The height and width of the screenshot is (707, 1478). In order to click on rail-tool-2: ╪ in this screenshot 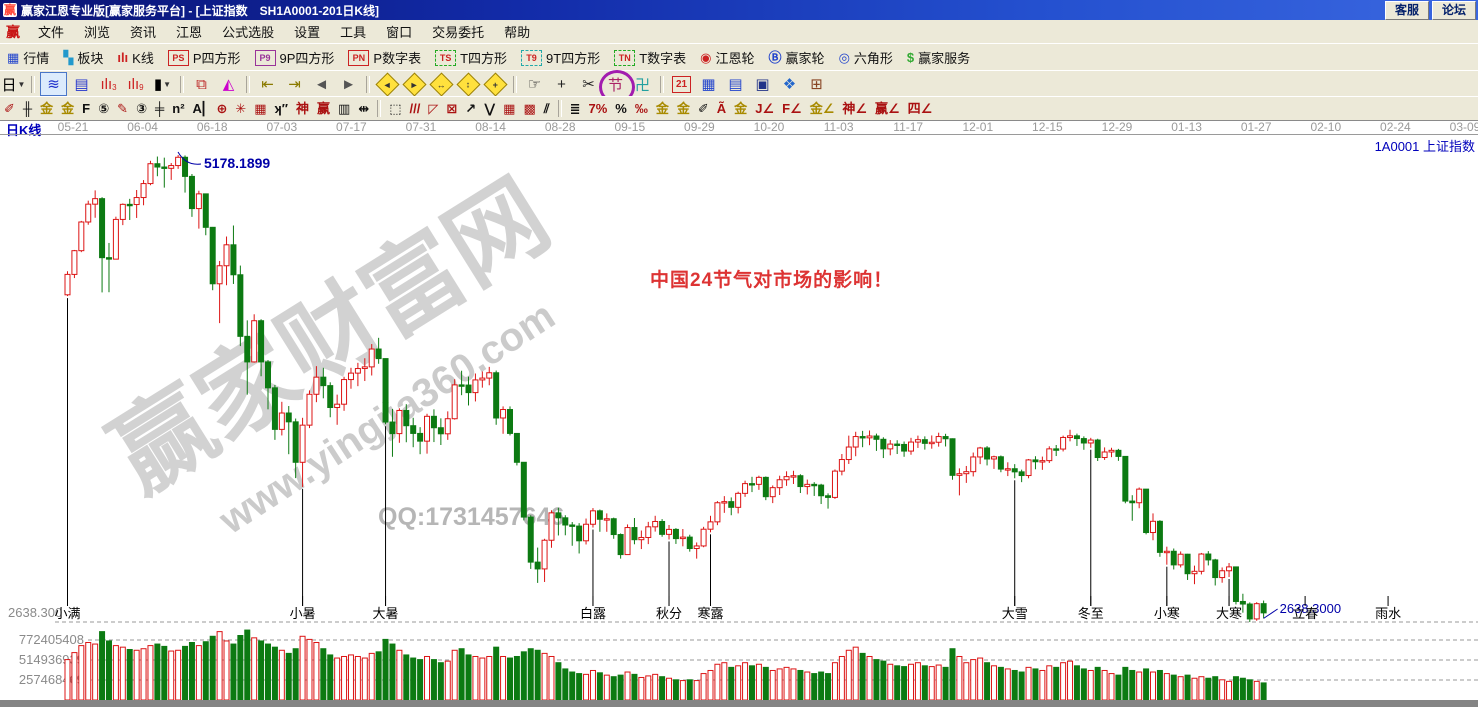, I will do `click(160, 108)`.